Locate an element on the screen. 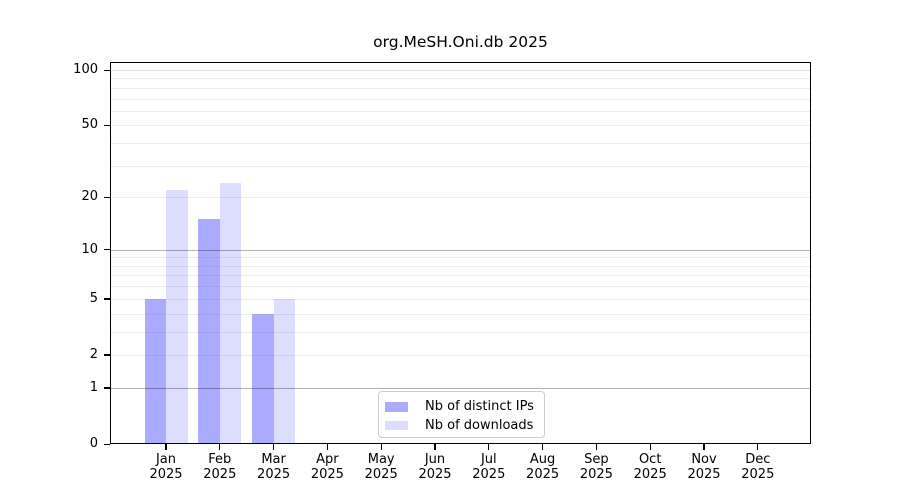 This screenshot has height=500, width=900. x-axis-tick-apr is located at coordinates (327, 447).